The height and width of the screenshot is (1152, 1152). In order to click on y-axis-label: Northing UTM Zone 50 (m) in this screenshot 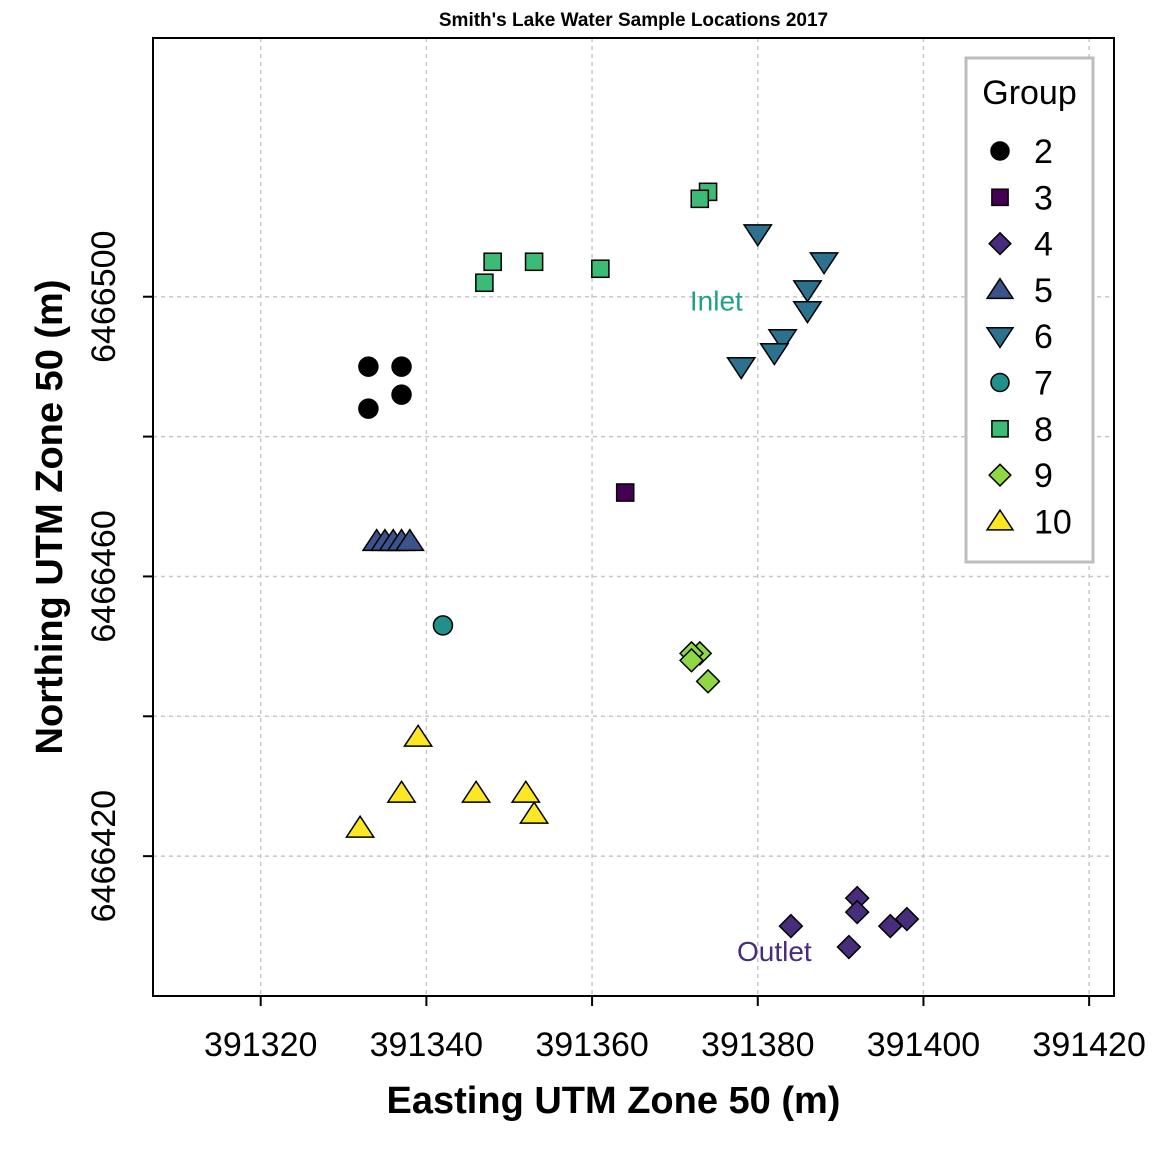, I will do `click(50, 517)`.